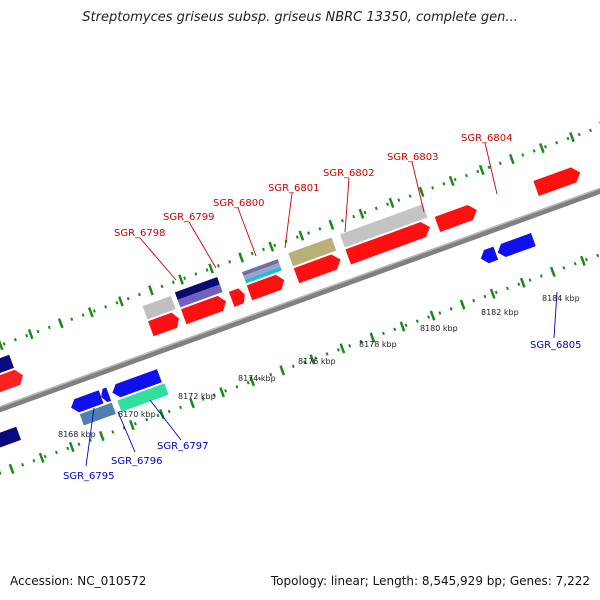 This screenshot has width=600, height=600. Describe the element at coordinates (143, 397) in the screenshot. I see `gene-sgr6797-block` at that location.